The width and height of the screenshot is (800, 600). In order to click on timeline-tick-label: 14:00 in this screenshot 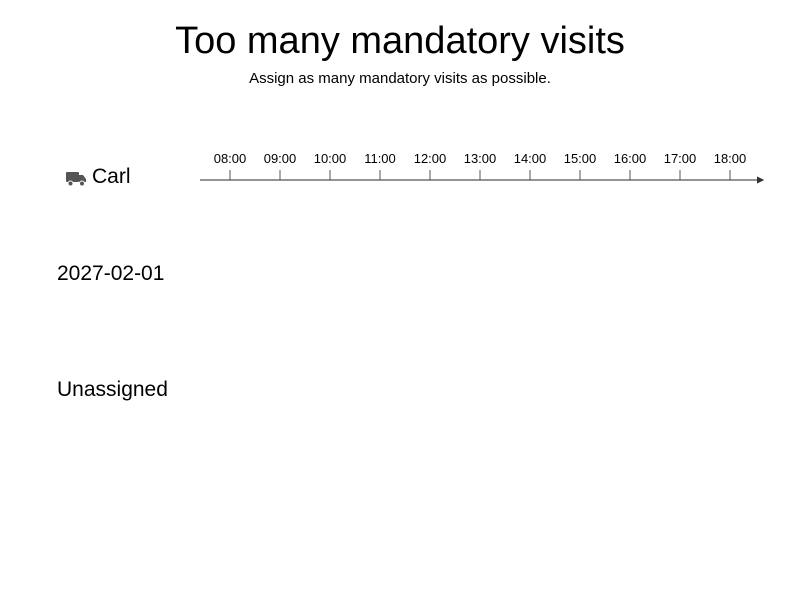, I will do `click(530, 158)`.